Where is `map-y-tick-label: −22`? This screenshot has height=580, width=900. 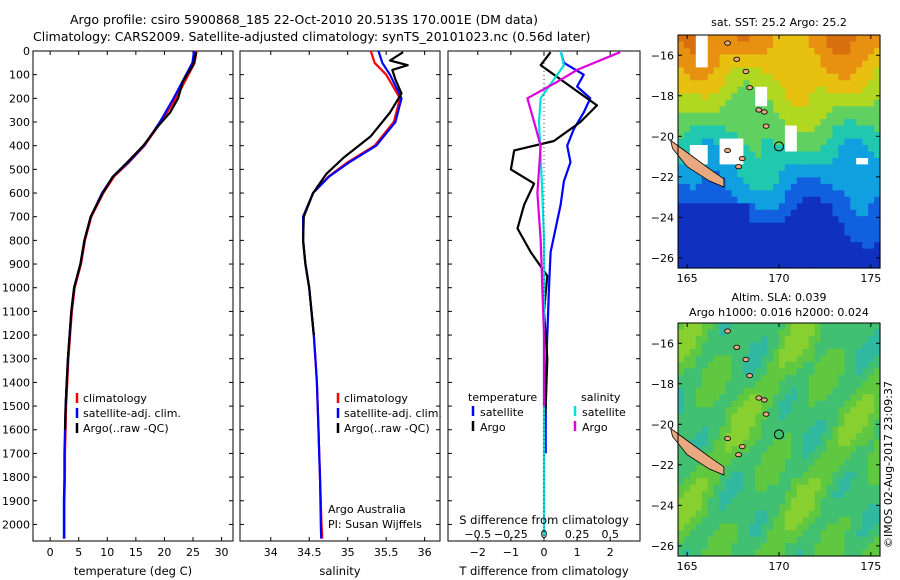
map-y-tick-label: −22 is located at coordinates (662, 465).